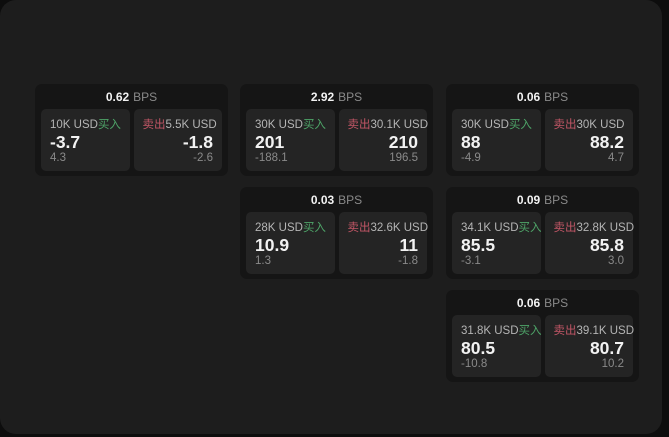 This screenshot has height=437, width=669. I want to click on sell-amount: 5.5K USD, so click(191, 125).